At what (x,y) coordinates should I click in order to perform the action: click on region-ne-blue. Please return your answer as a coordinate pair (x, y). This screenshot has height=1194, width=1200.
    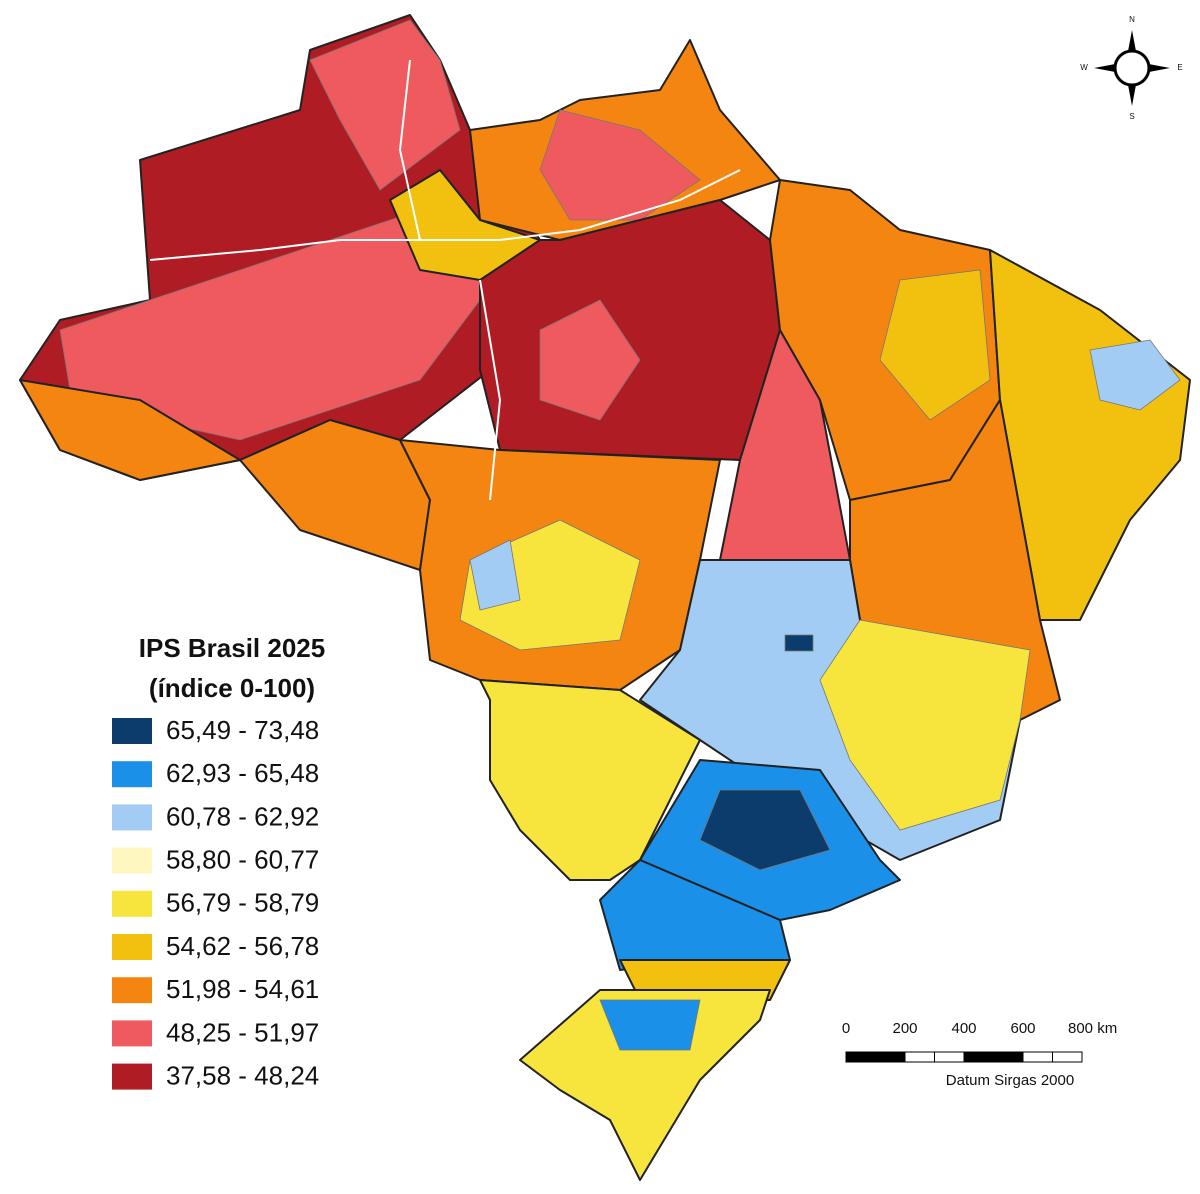
    Looking at the image, I should click on (1135, 375).